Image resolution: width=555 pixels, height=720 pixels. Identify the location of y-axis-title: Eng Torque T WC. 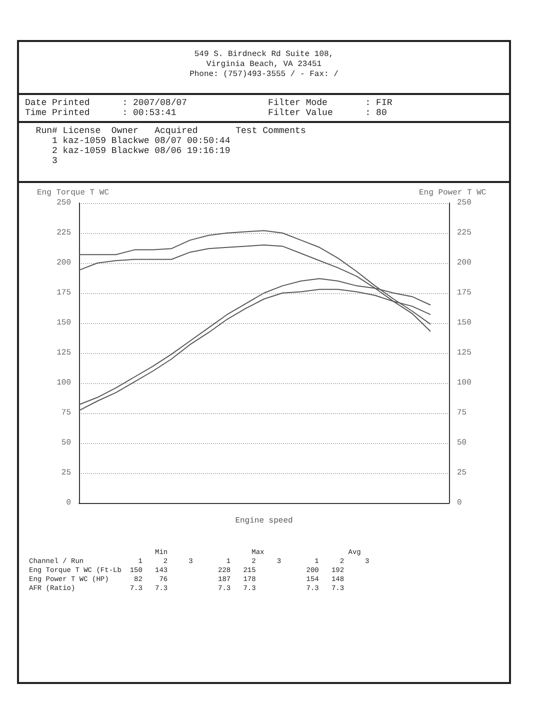
(73, 193).